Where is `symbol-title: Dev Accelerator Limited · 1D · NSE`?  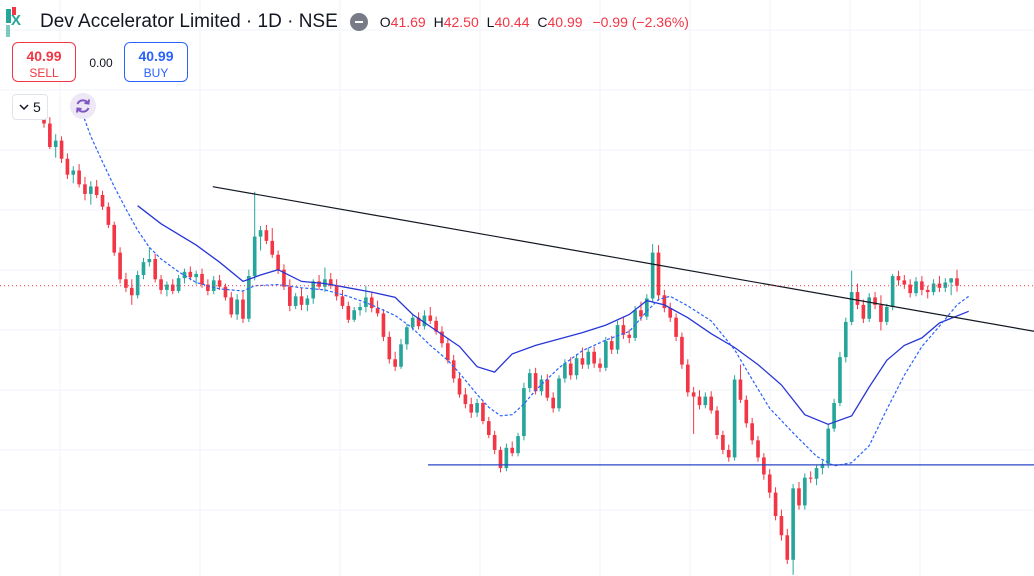
symbol-title: Dev Accelerator Limited · 1D · NSE is located at coordinates (189, 21).